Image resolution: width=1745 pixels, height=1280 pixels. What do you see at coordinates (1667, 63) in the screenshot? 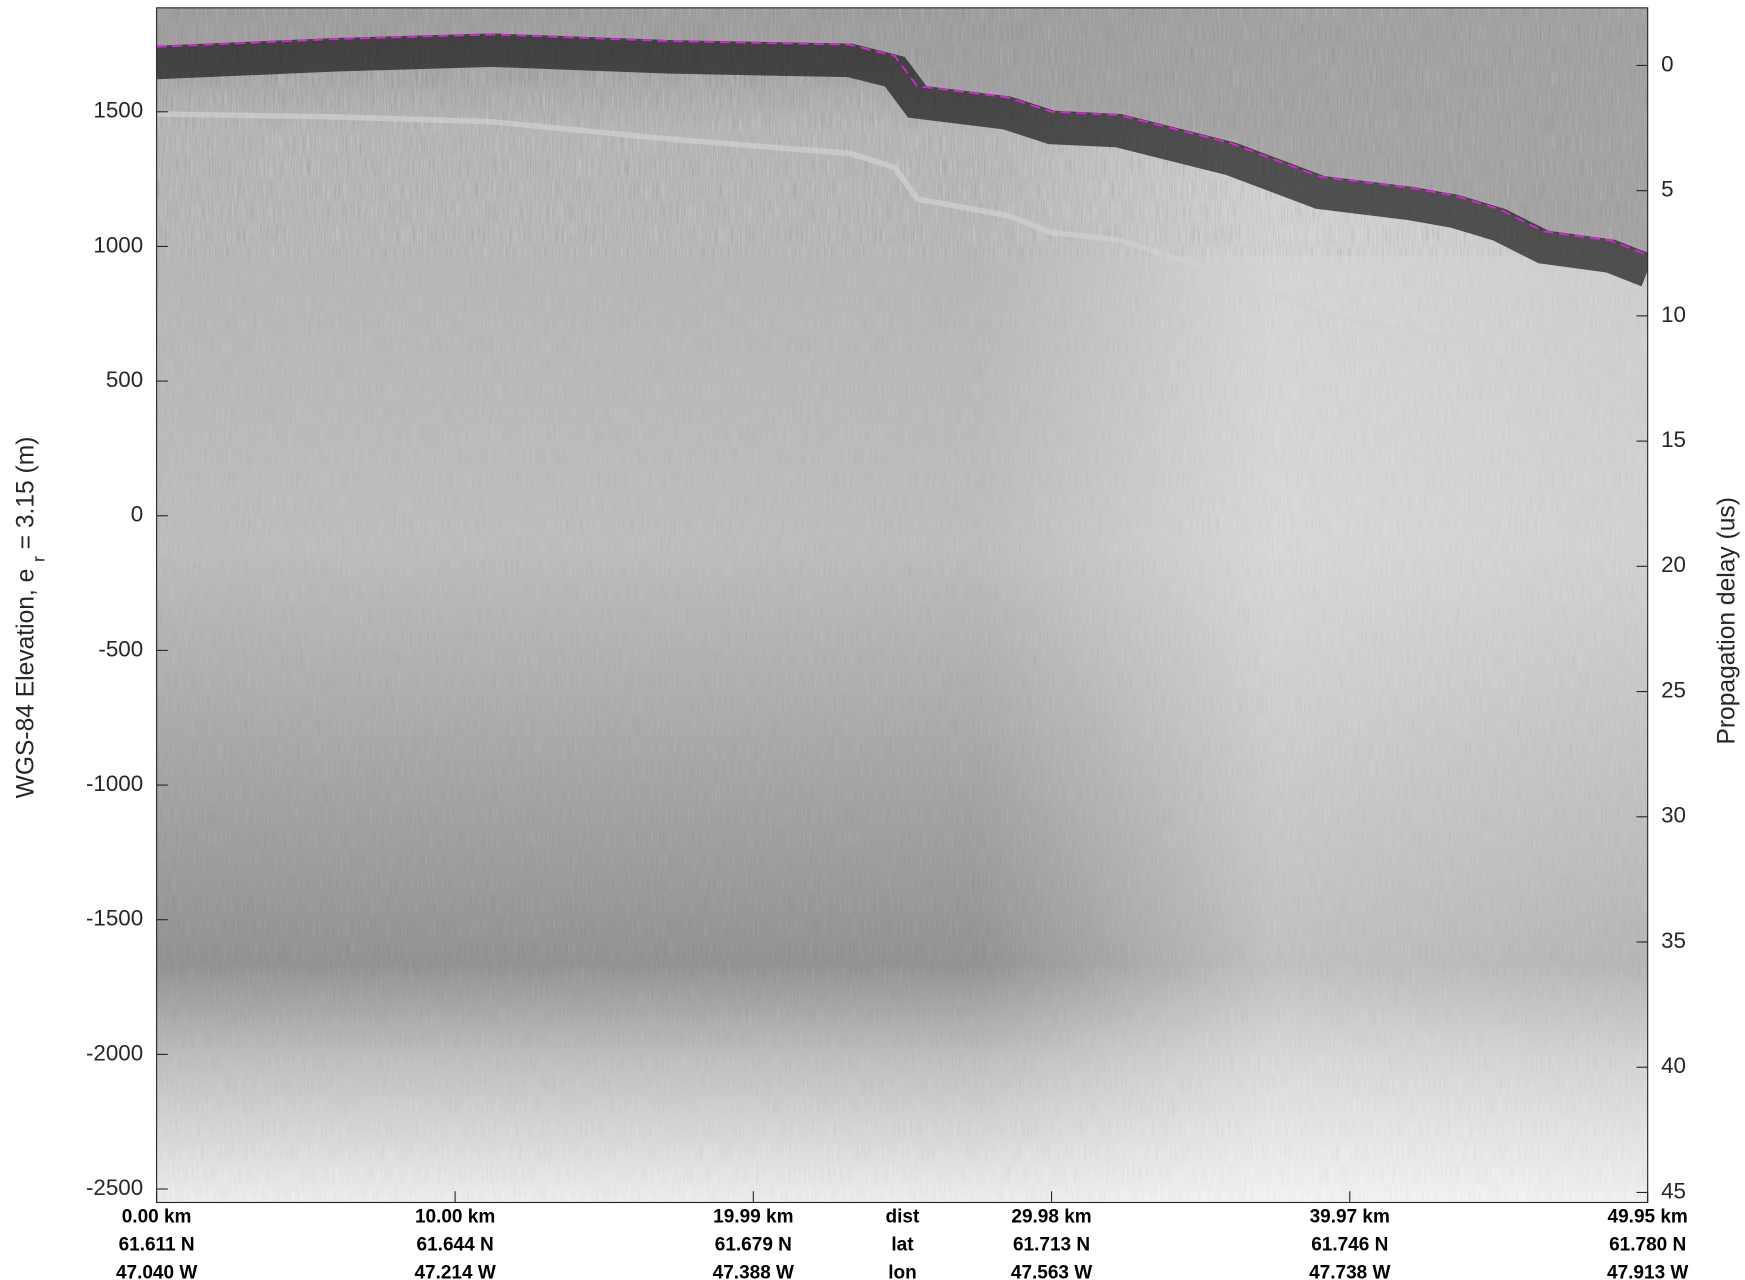
I see `y2-tick-label: 0` at bounding box center [1667, 63].